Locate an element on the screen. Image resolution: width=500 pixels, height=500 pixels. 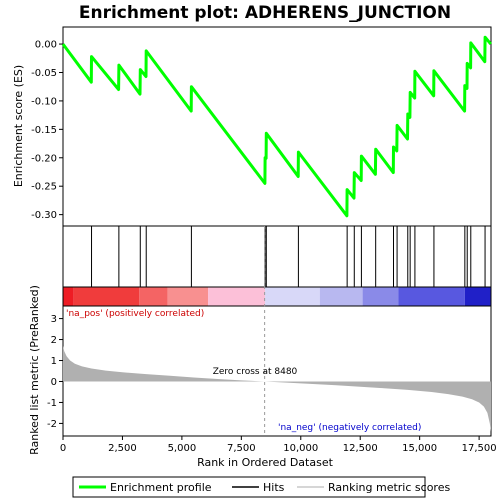
x-tick-label: 5,000 is located at coordinates (182, 448).